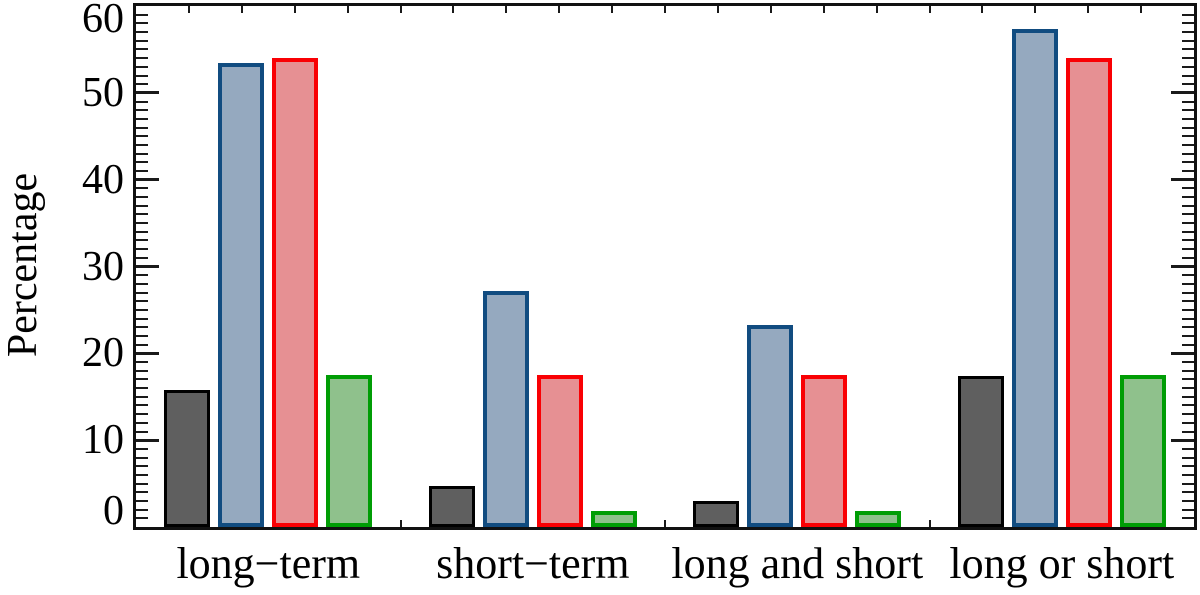 The width and height of the screenshot is (1200, 595). I want to click on y-tick-label-40: 40, so click(103, 179).